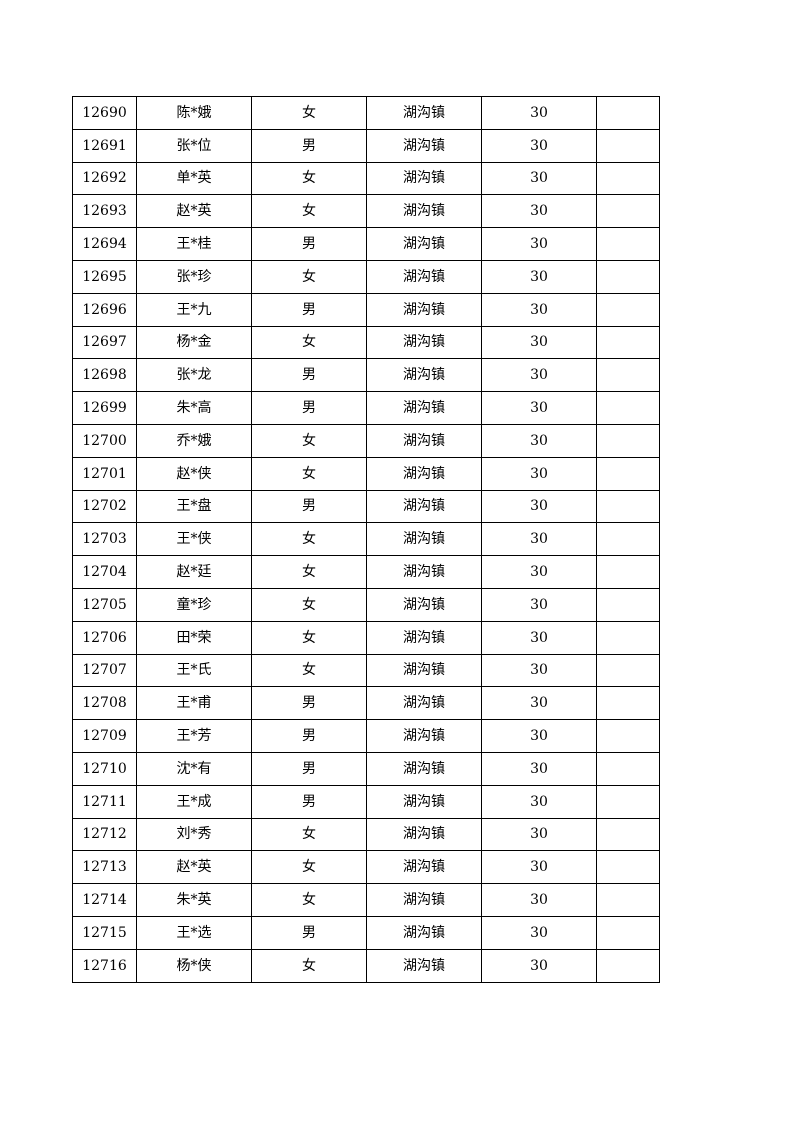  I want to click on table-row: 12698 张*龙男湖沟镇 30, so click(366, 375).